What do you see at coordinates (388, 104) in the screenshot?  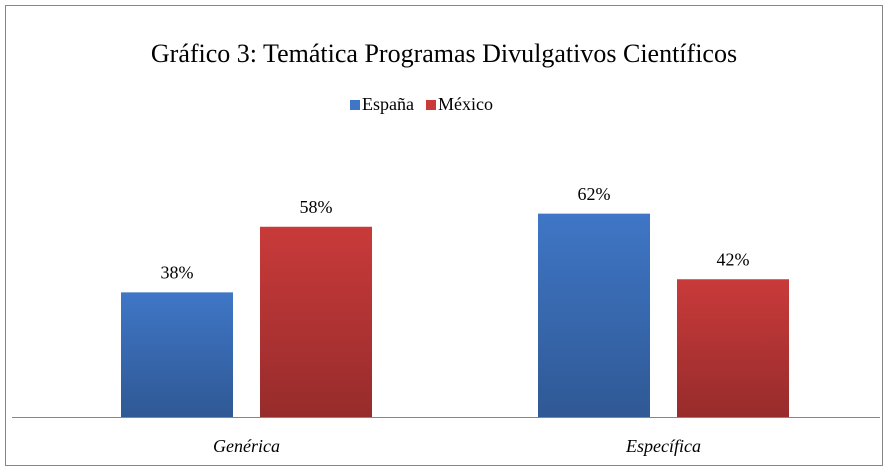 I see `legend-label: España` at bounding box center [388, 104].